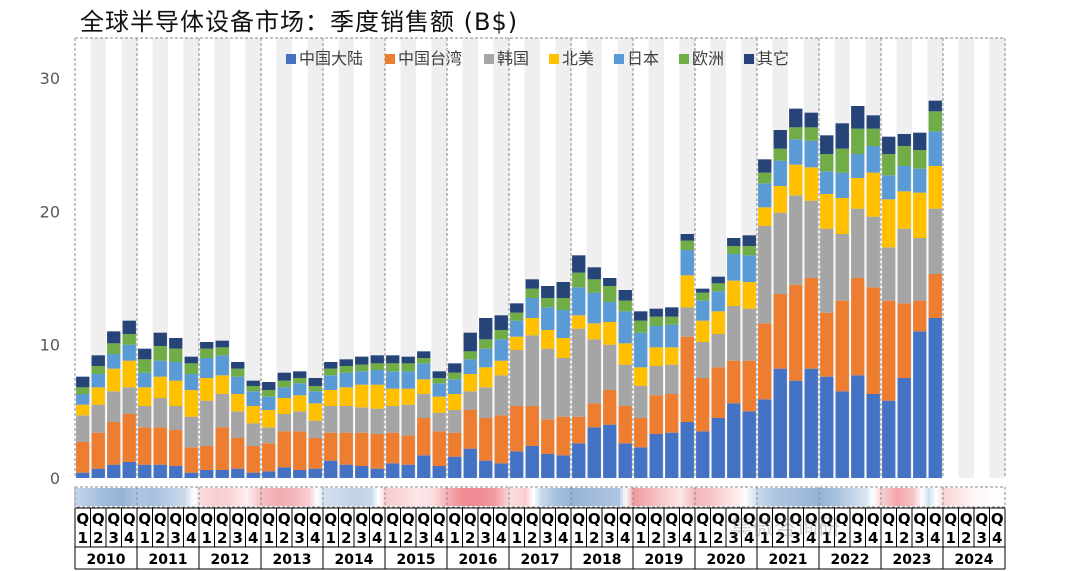 This screenshot has width=1080, height=571. I want to click on legend-label: 欧洲, so click(708, 58).